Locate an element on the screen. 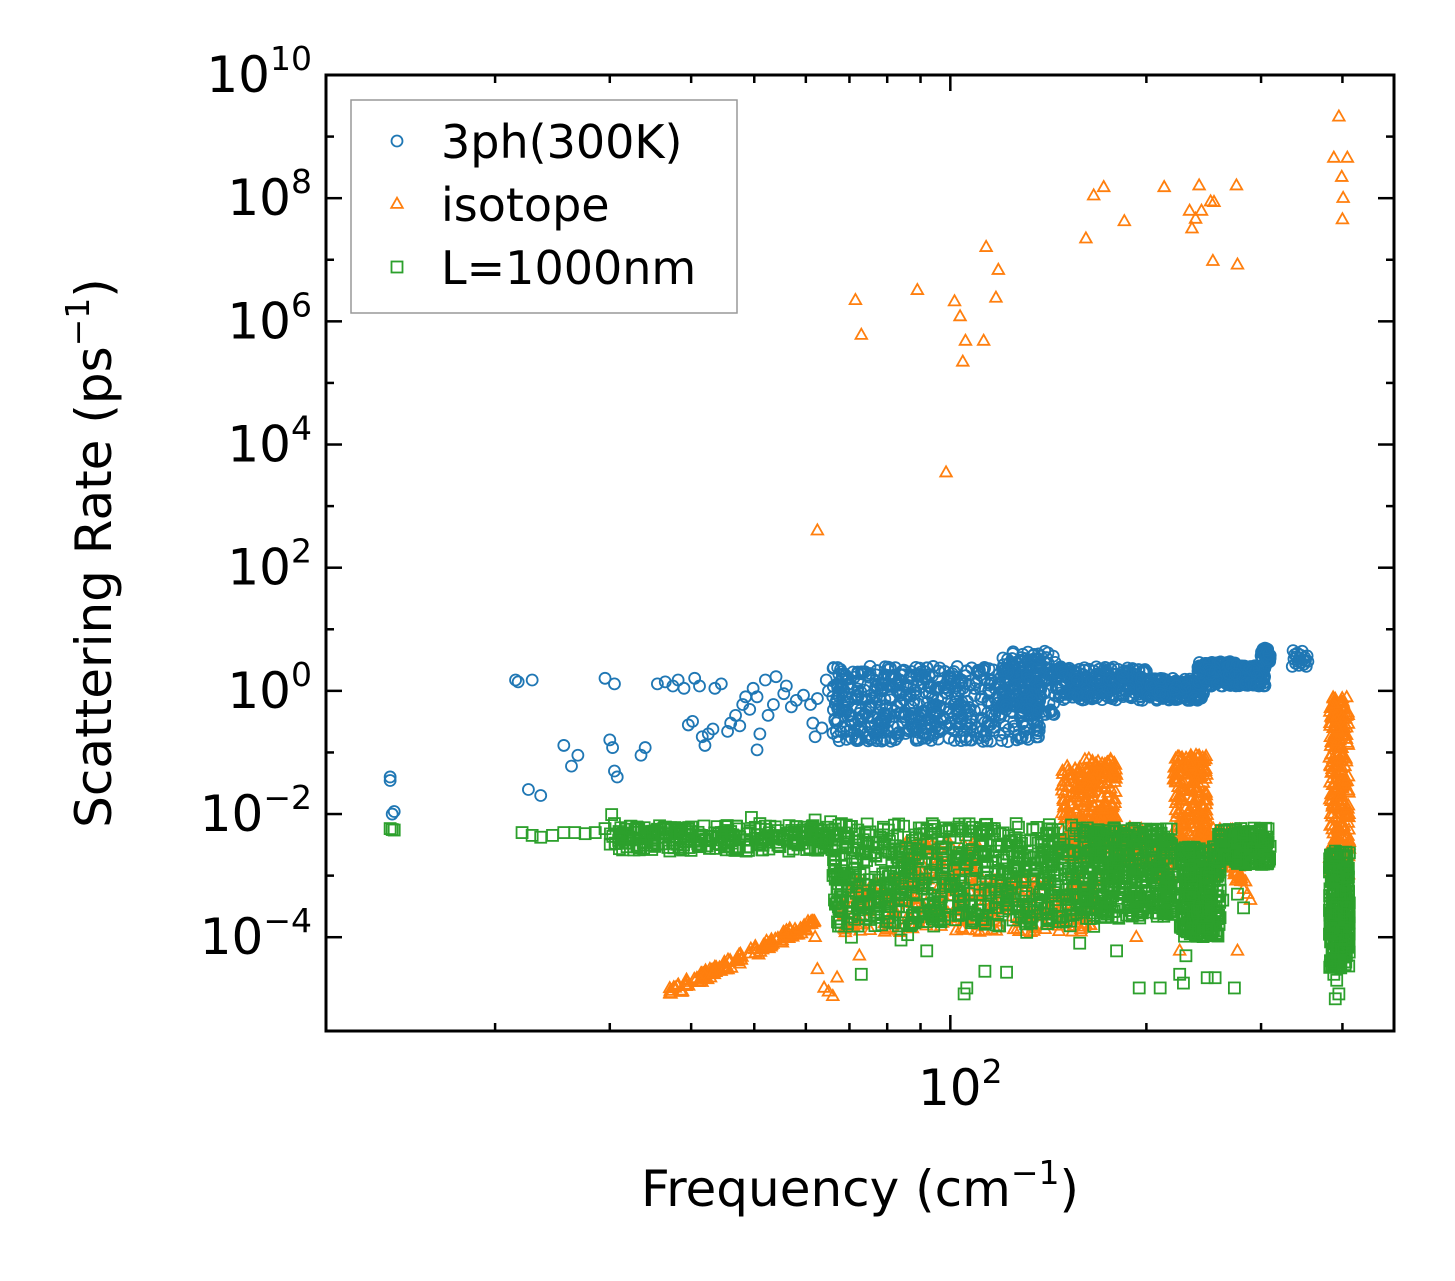 The image size is (1455, 1281). series-L=1000nm is located at coordinates (869, 907).